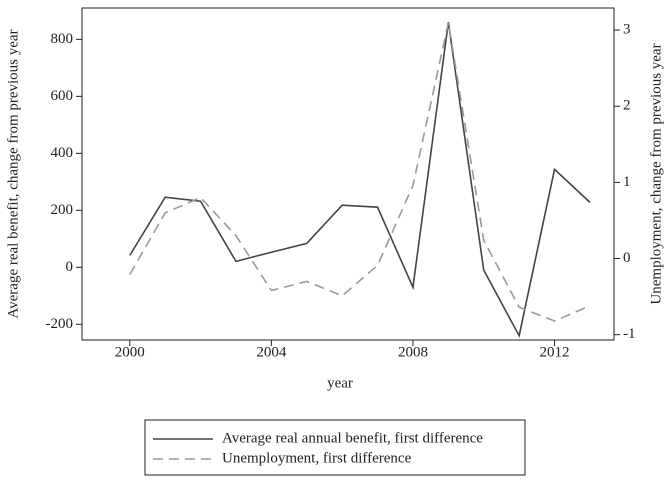 The image size is (667, 480). I want to click on y2-tick-label: 1, so click(627, 182).